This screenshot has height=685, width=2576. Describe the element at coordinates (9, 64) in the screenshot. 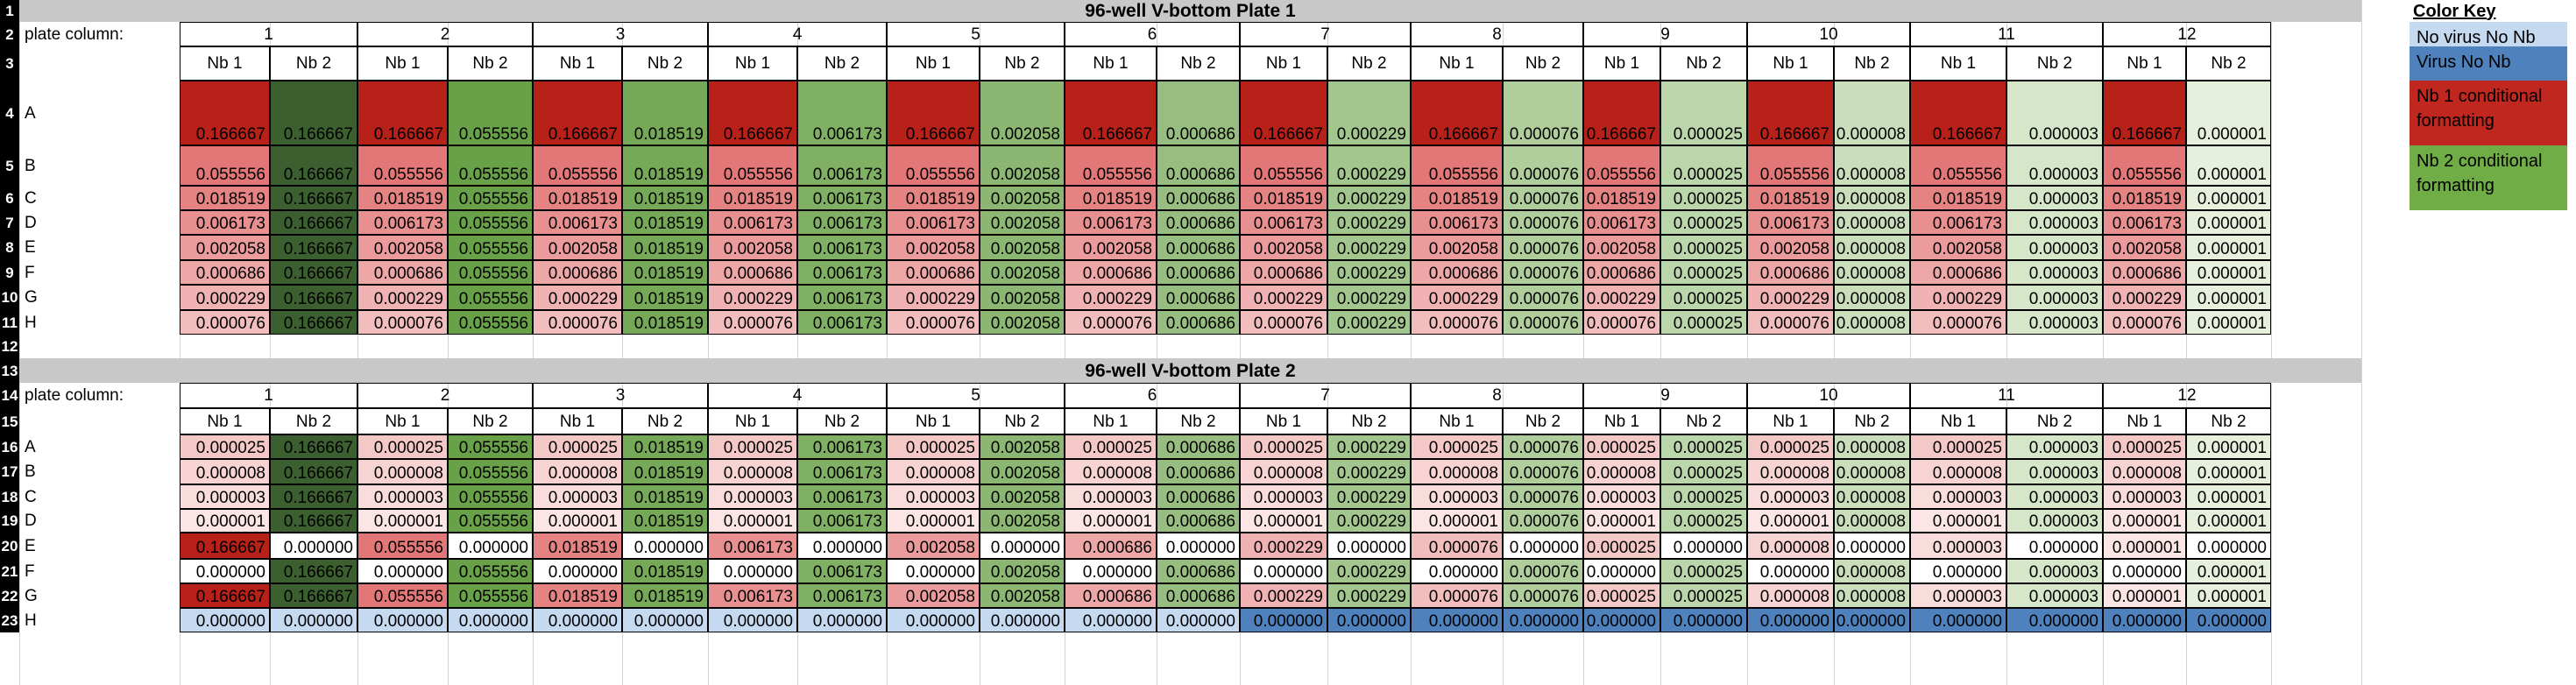

I see `row-header: 3` at that location.